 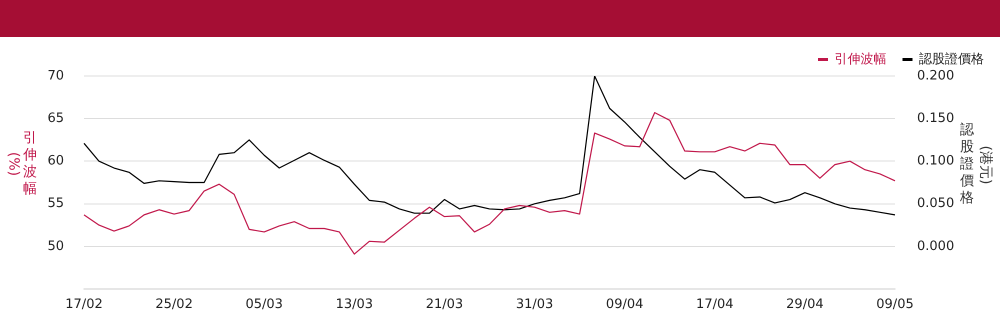 I want to click on y2-tick-label: 0.000, so click(x=935, y=246).